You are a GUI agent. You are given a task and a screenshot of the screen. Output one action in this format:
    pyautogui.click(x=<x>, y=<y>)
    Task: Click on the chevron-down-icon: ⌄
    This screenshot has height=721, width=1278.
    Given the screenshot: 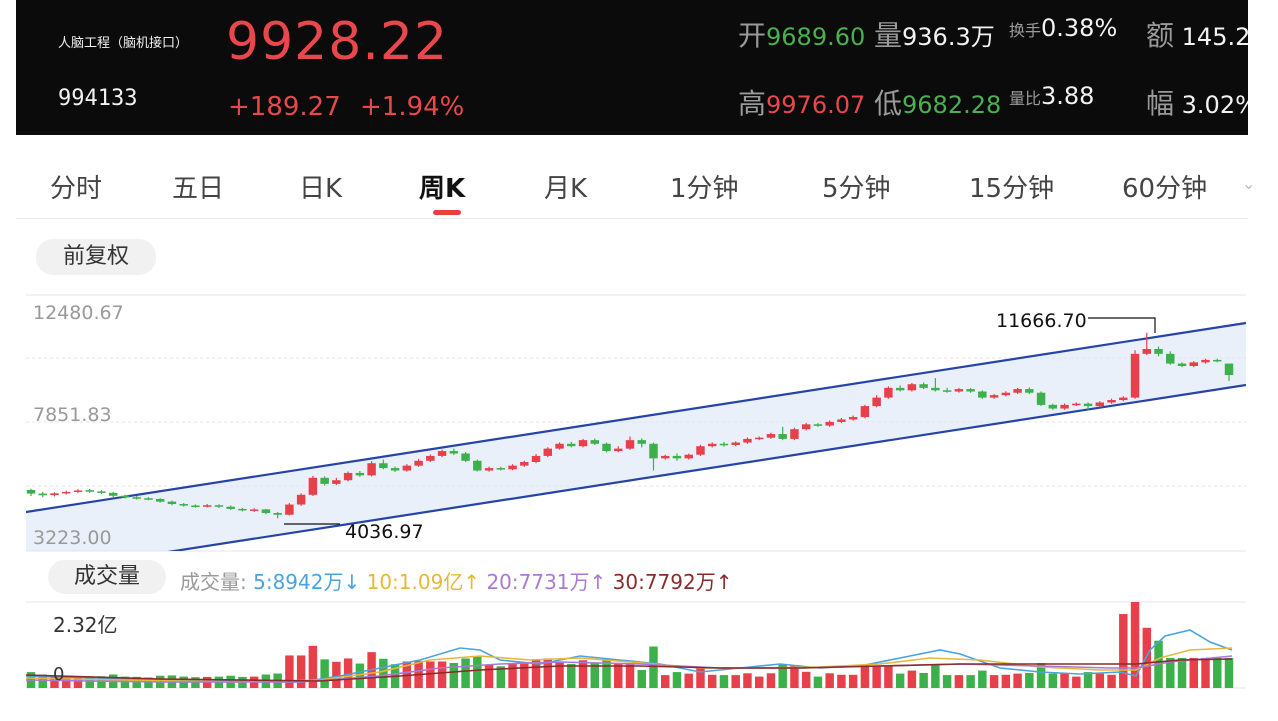 What is the action you would take?
    pyautogui.click(x=1249, y=183)
    